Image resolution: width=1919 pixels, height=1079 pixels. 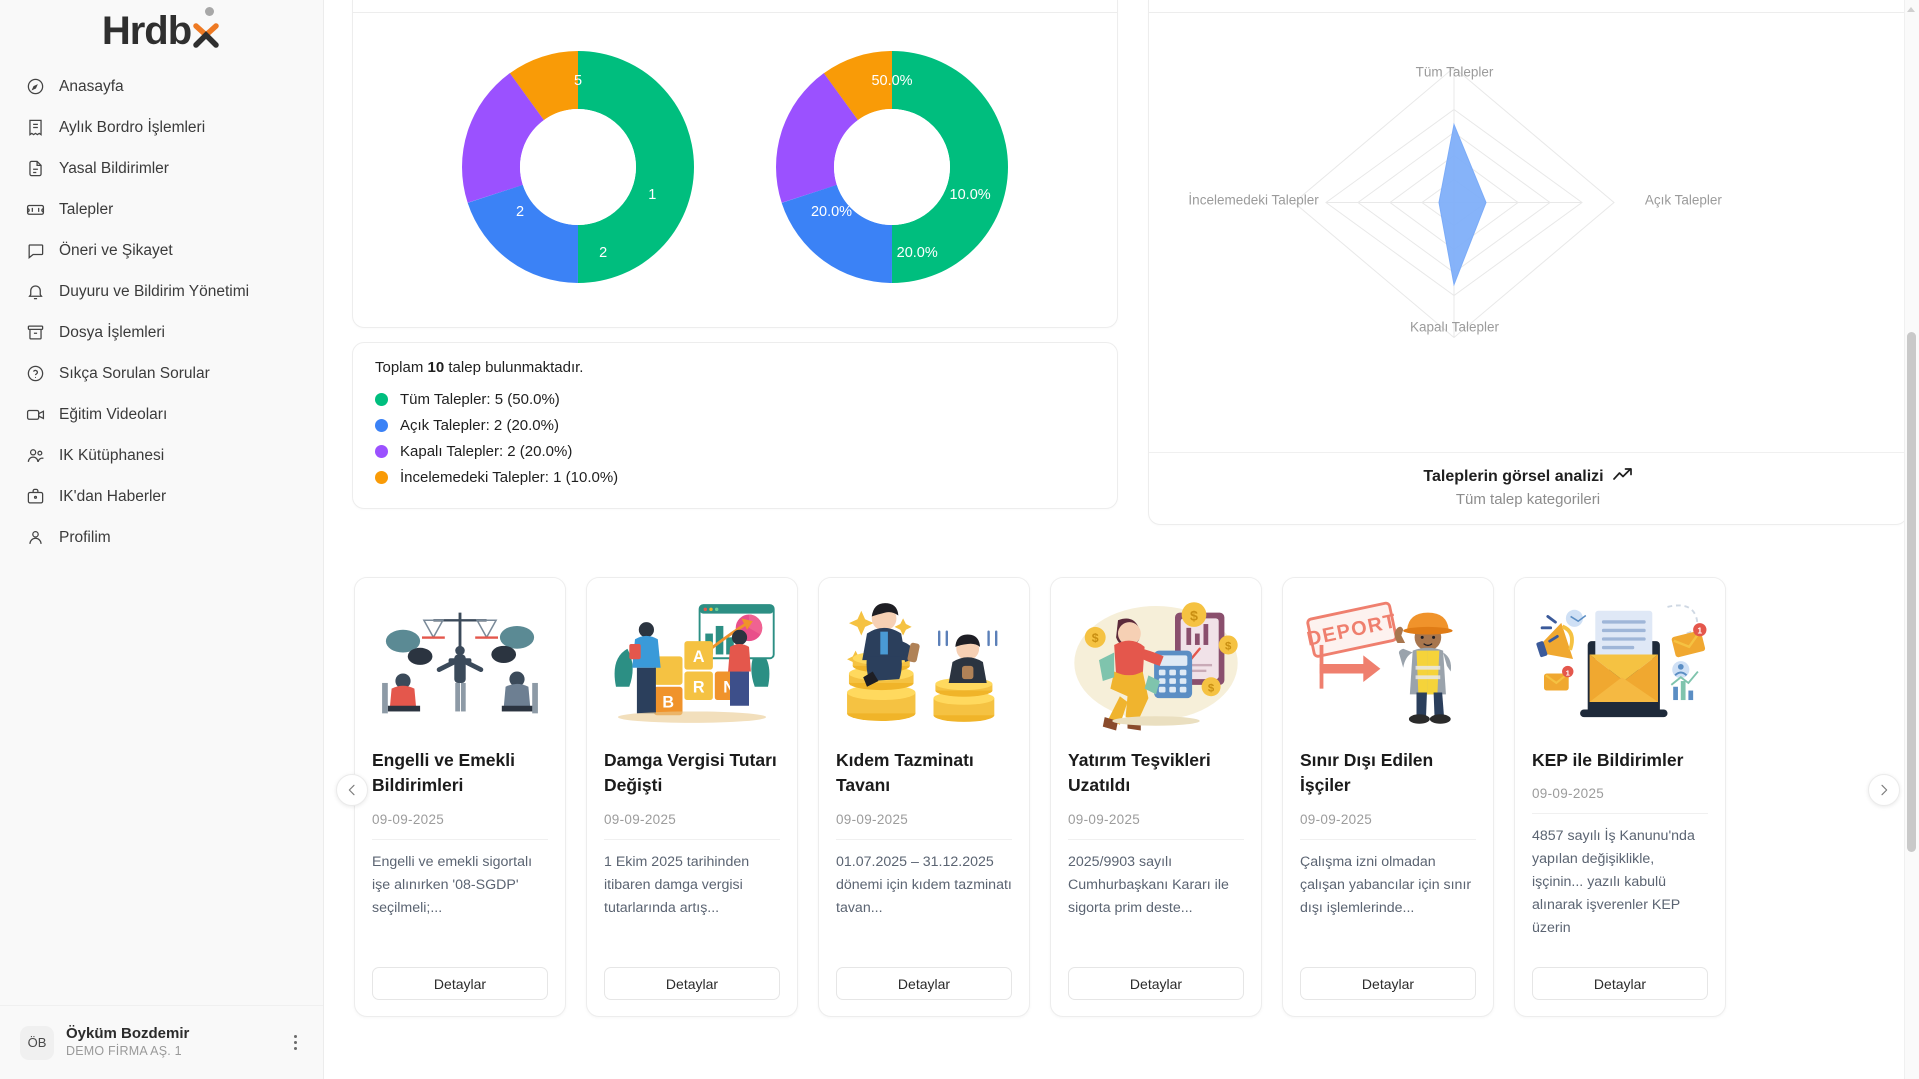 What do you see at coordinates (480, 399) in the screenshot?
I see `legend-label: Tüm Talepler: 5 (50.0%)` at bounding box center [480, 399].